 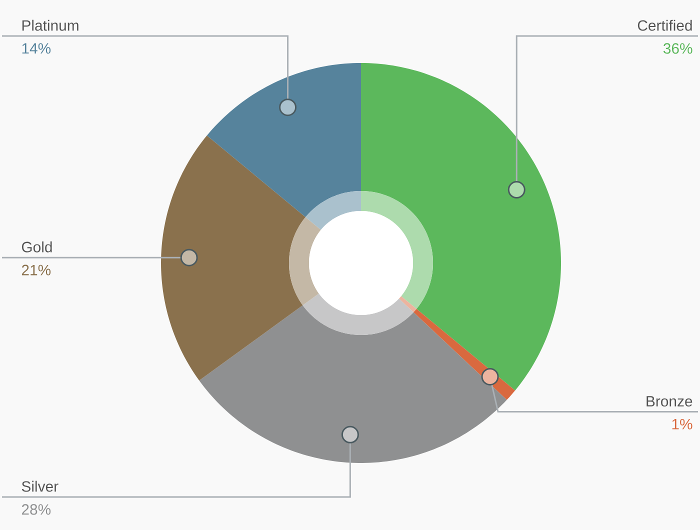 I want to click on slice-label: Gold, so click(x=37, y=246).